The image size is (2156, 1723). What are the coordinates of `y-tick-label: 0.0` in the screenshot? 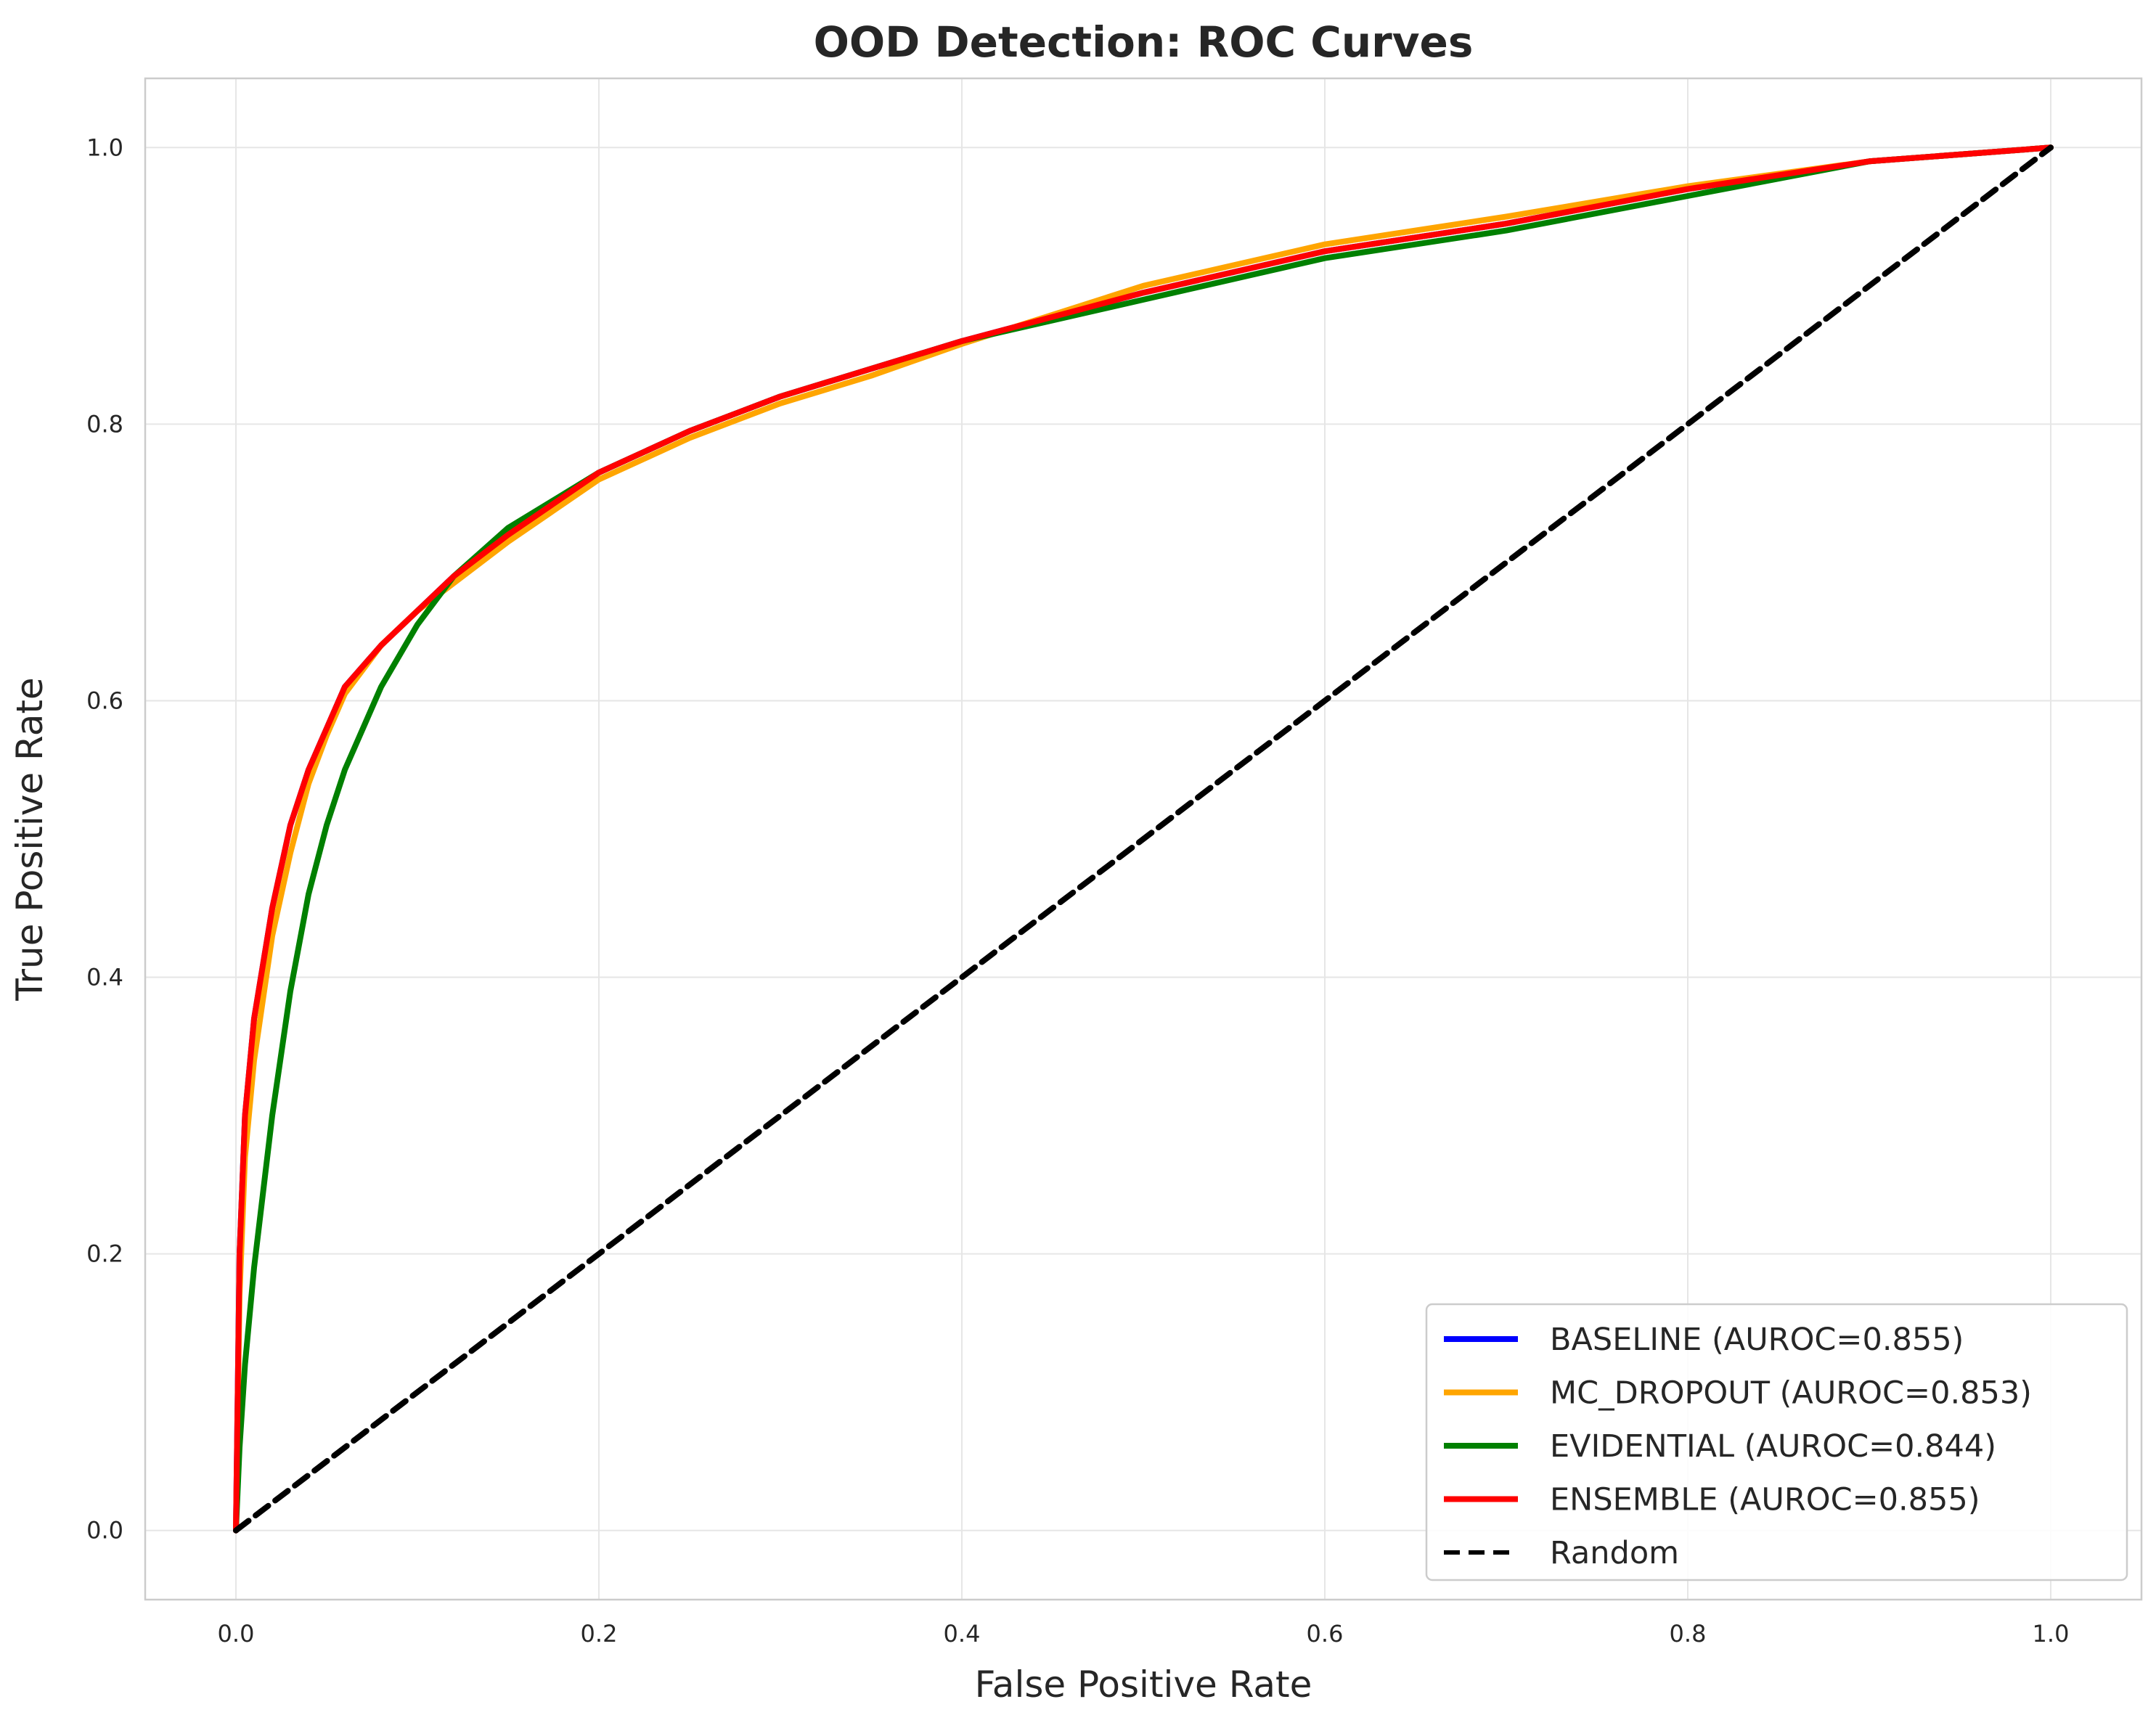 It's located at (105, 1530).